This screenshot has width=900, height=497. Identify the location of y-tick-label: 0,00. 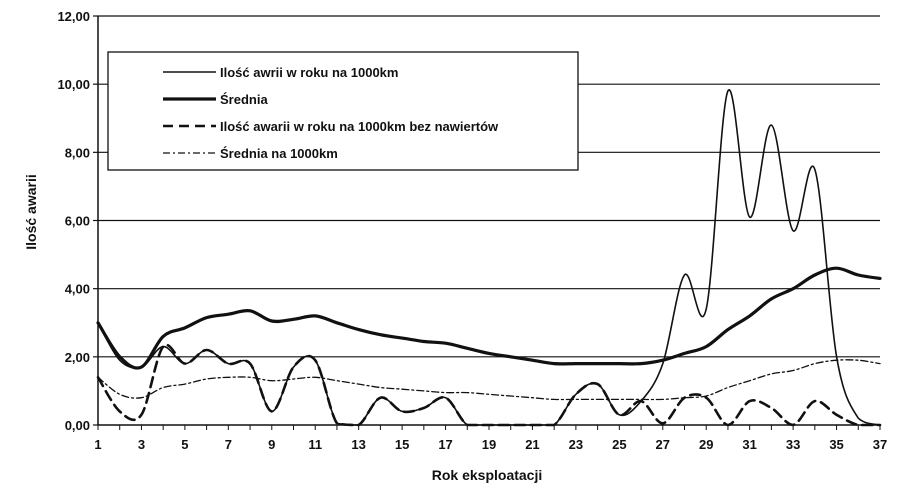
(77, 425).